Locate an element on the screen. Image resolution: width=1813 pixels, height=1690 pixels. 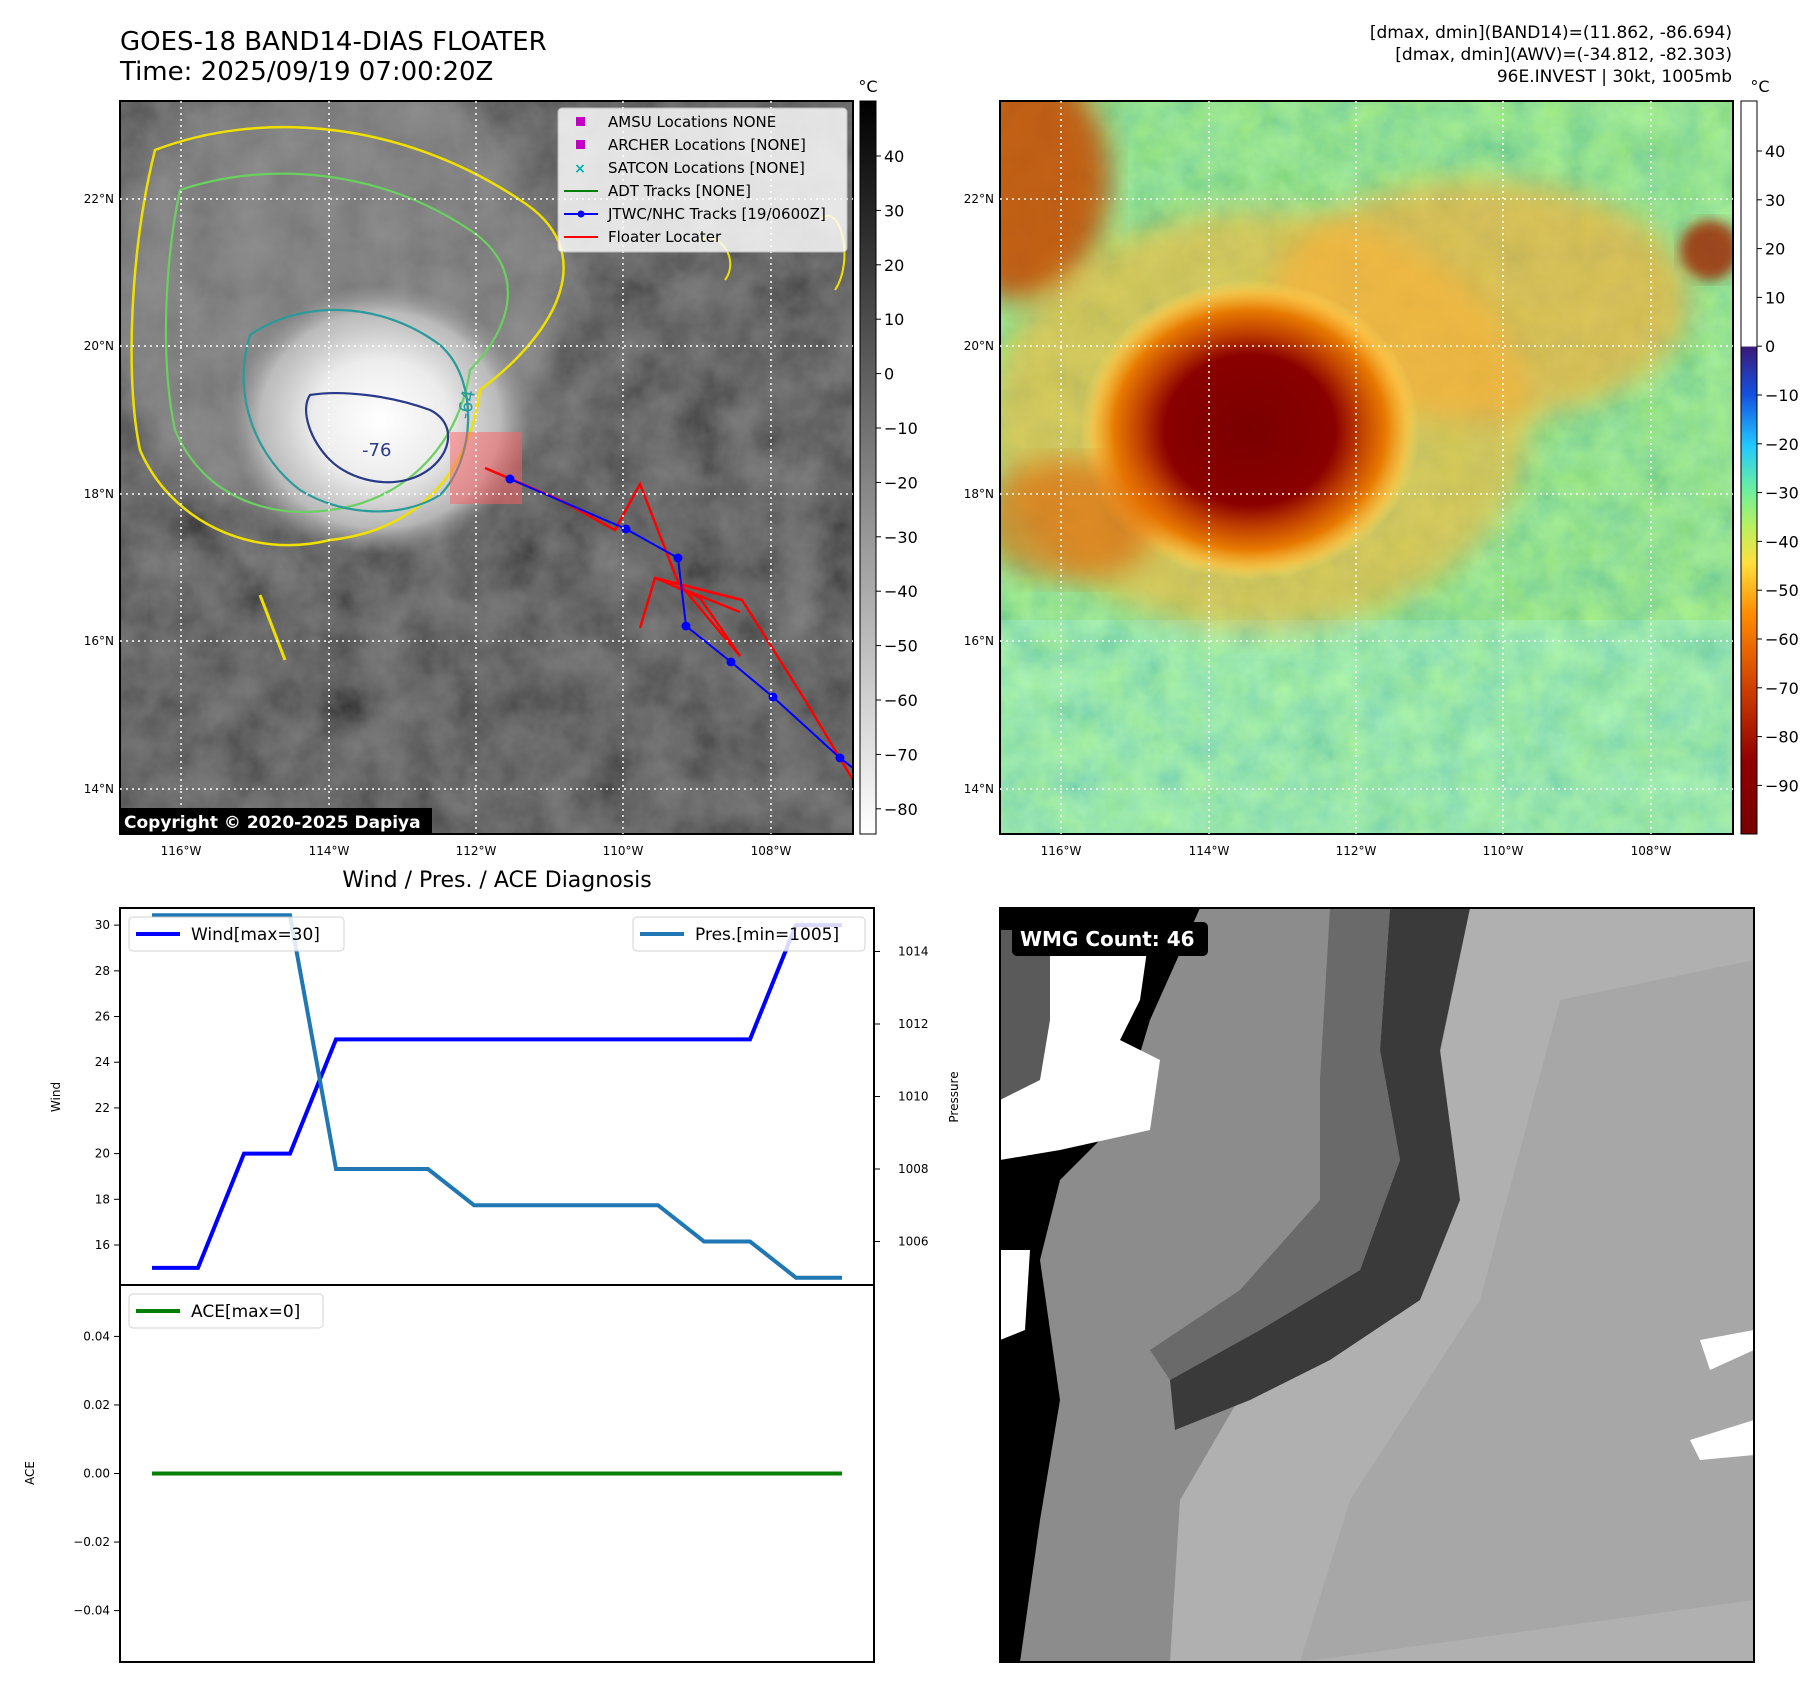
ir-colorbar-tick-label: −60 is located at coordinates (901, 700).